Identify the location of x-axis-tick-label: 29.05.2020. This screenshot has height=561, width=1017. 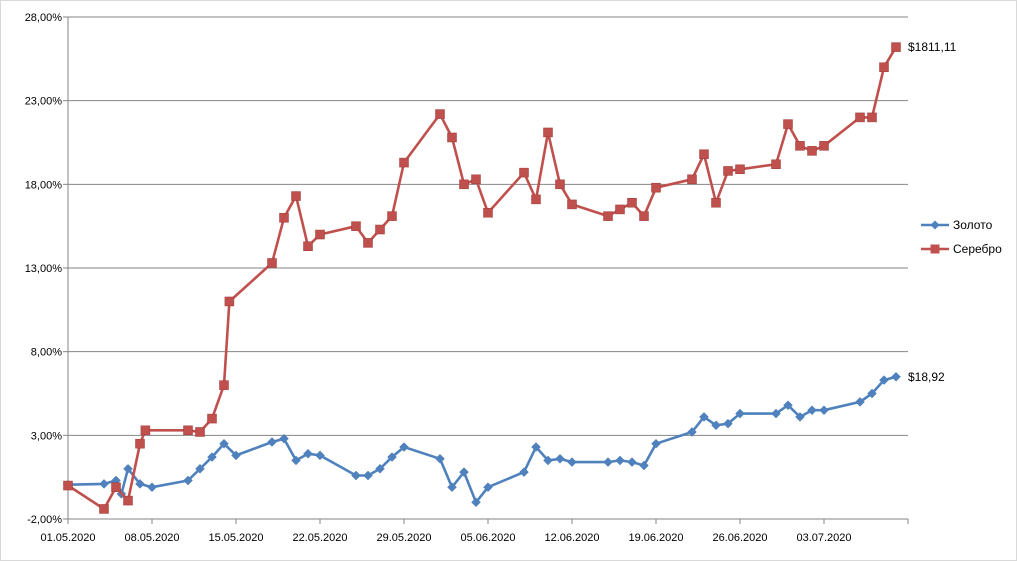
(403, 538).